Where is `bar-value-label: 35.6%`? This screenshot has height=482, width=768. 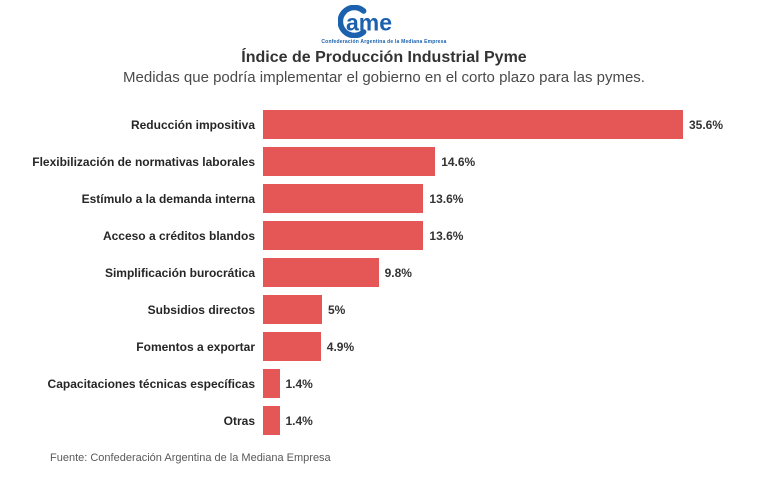
bar-value-label: 35.6% is located at coordinates (706, 124).